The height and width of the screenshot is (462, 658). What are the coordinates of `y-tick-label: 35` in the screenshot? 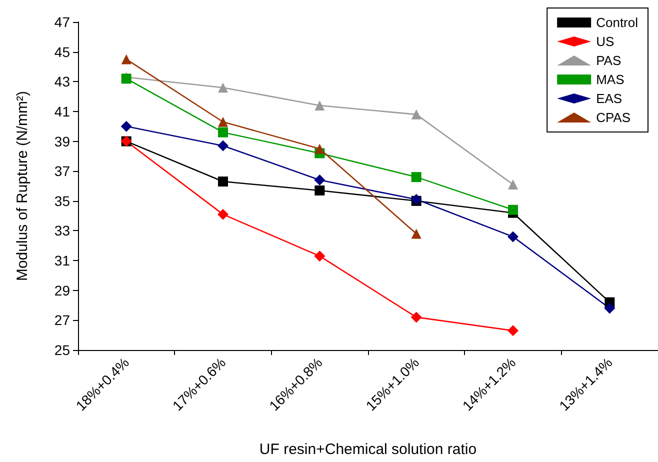 It's located at (62, 200).